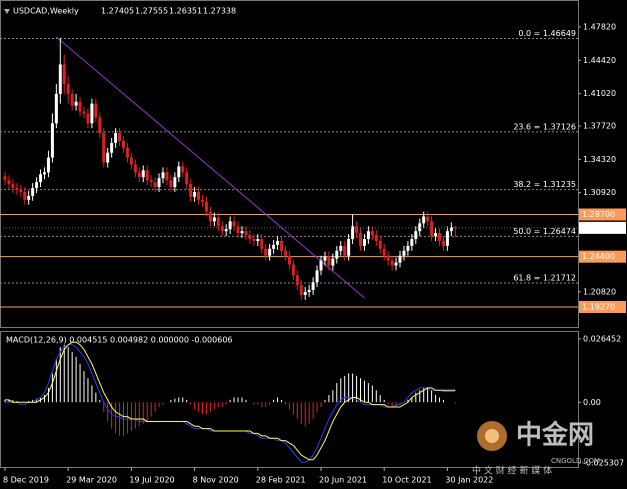 This screenshot has width=627, height=489. What do you see at coordinates (512, 471) in the screenshot?
I see `watermark-slogan: 中 文 财 经 新 媒 体` at bounding box center [512, 471].